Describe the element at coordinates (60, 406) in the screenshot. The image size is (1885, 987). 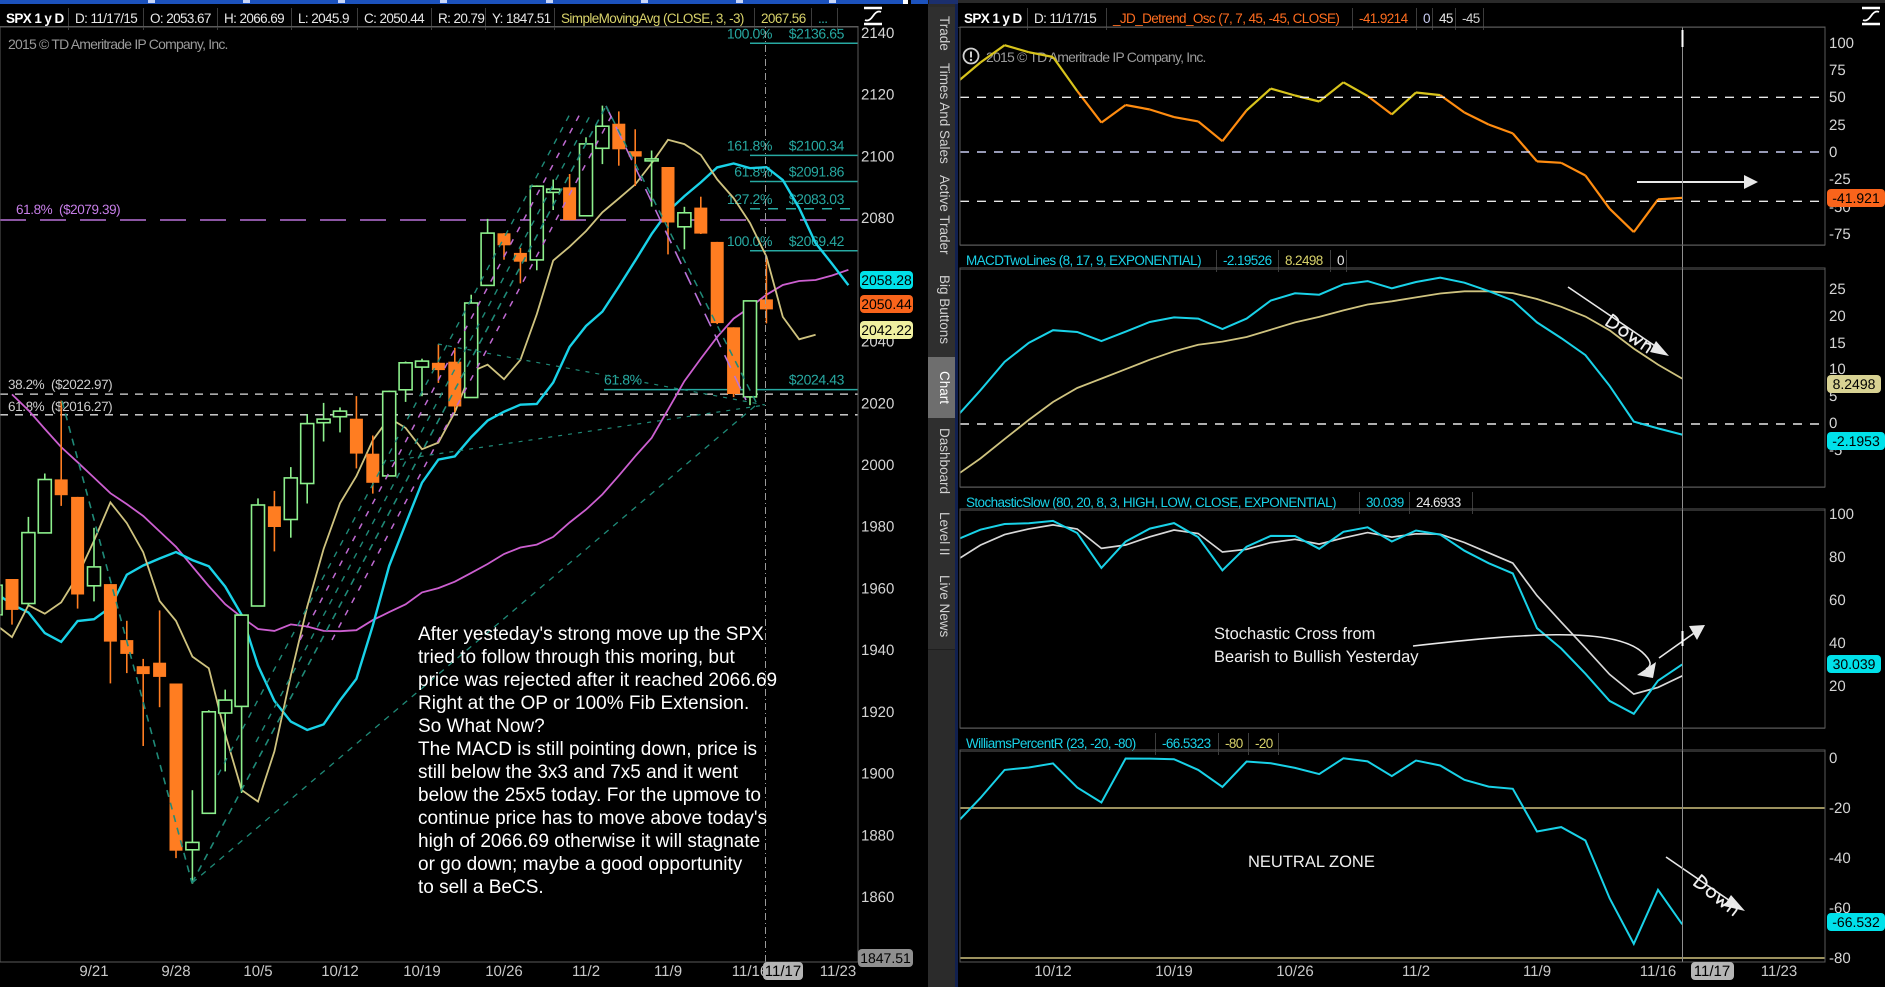
I see `svg-text: 61.8% ($2016.27)` at that location.